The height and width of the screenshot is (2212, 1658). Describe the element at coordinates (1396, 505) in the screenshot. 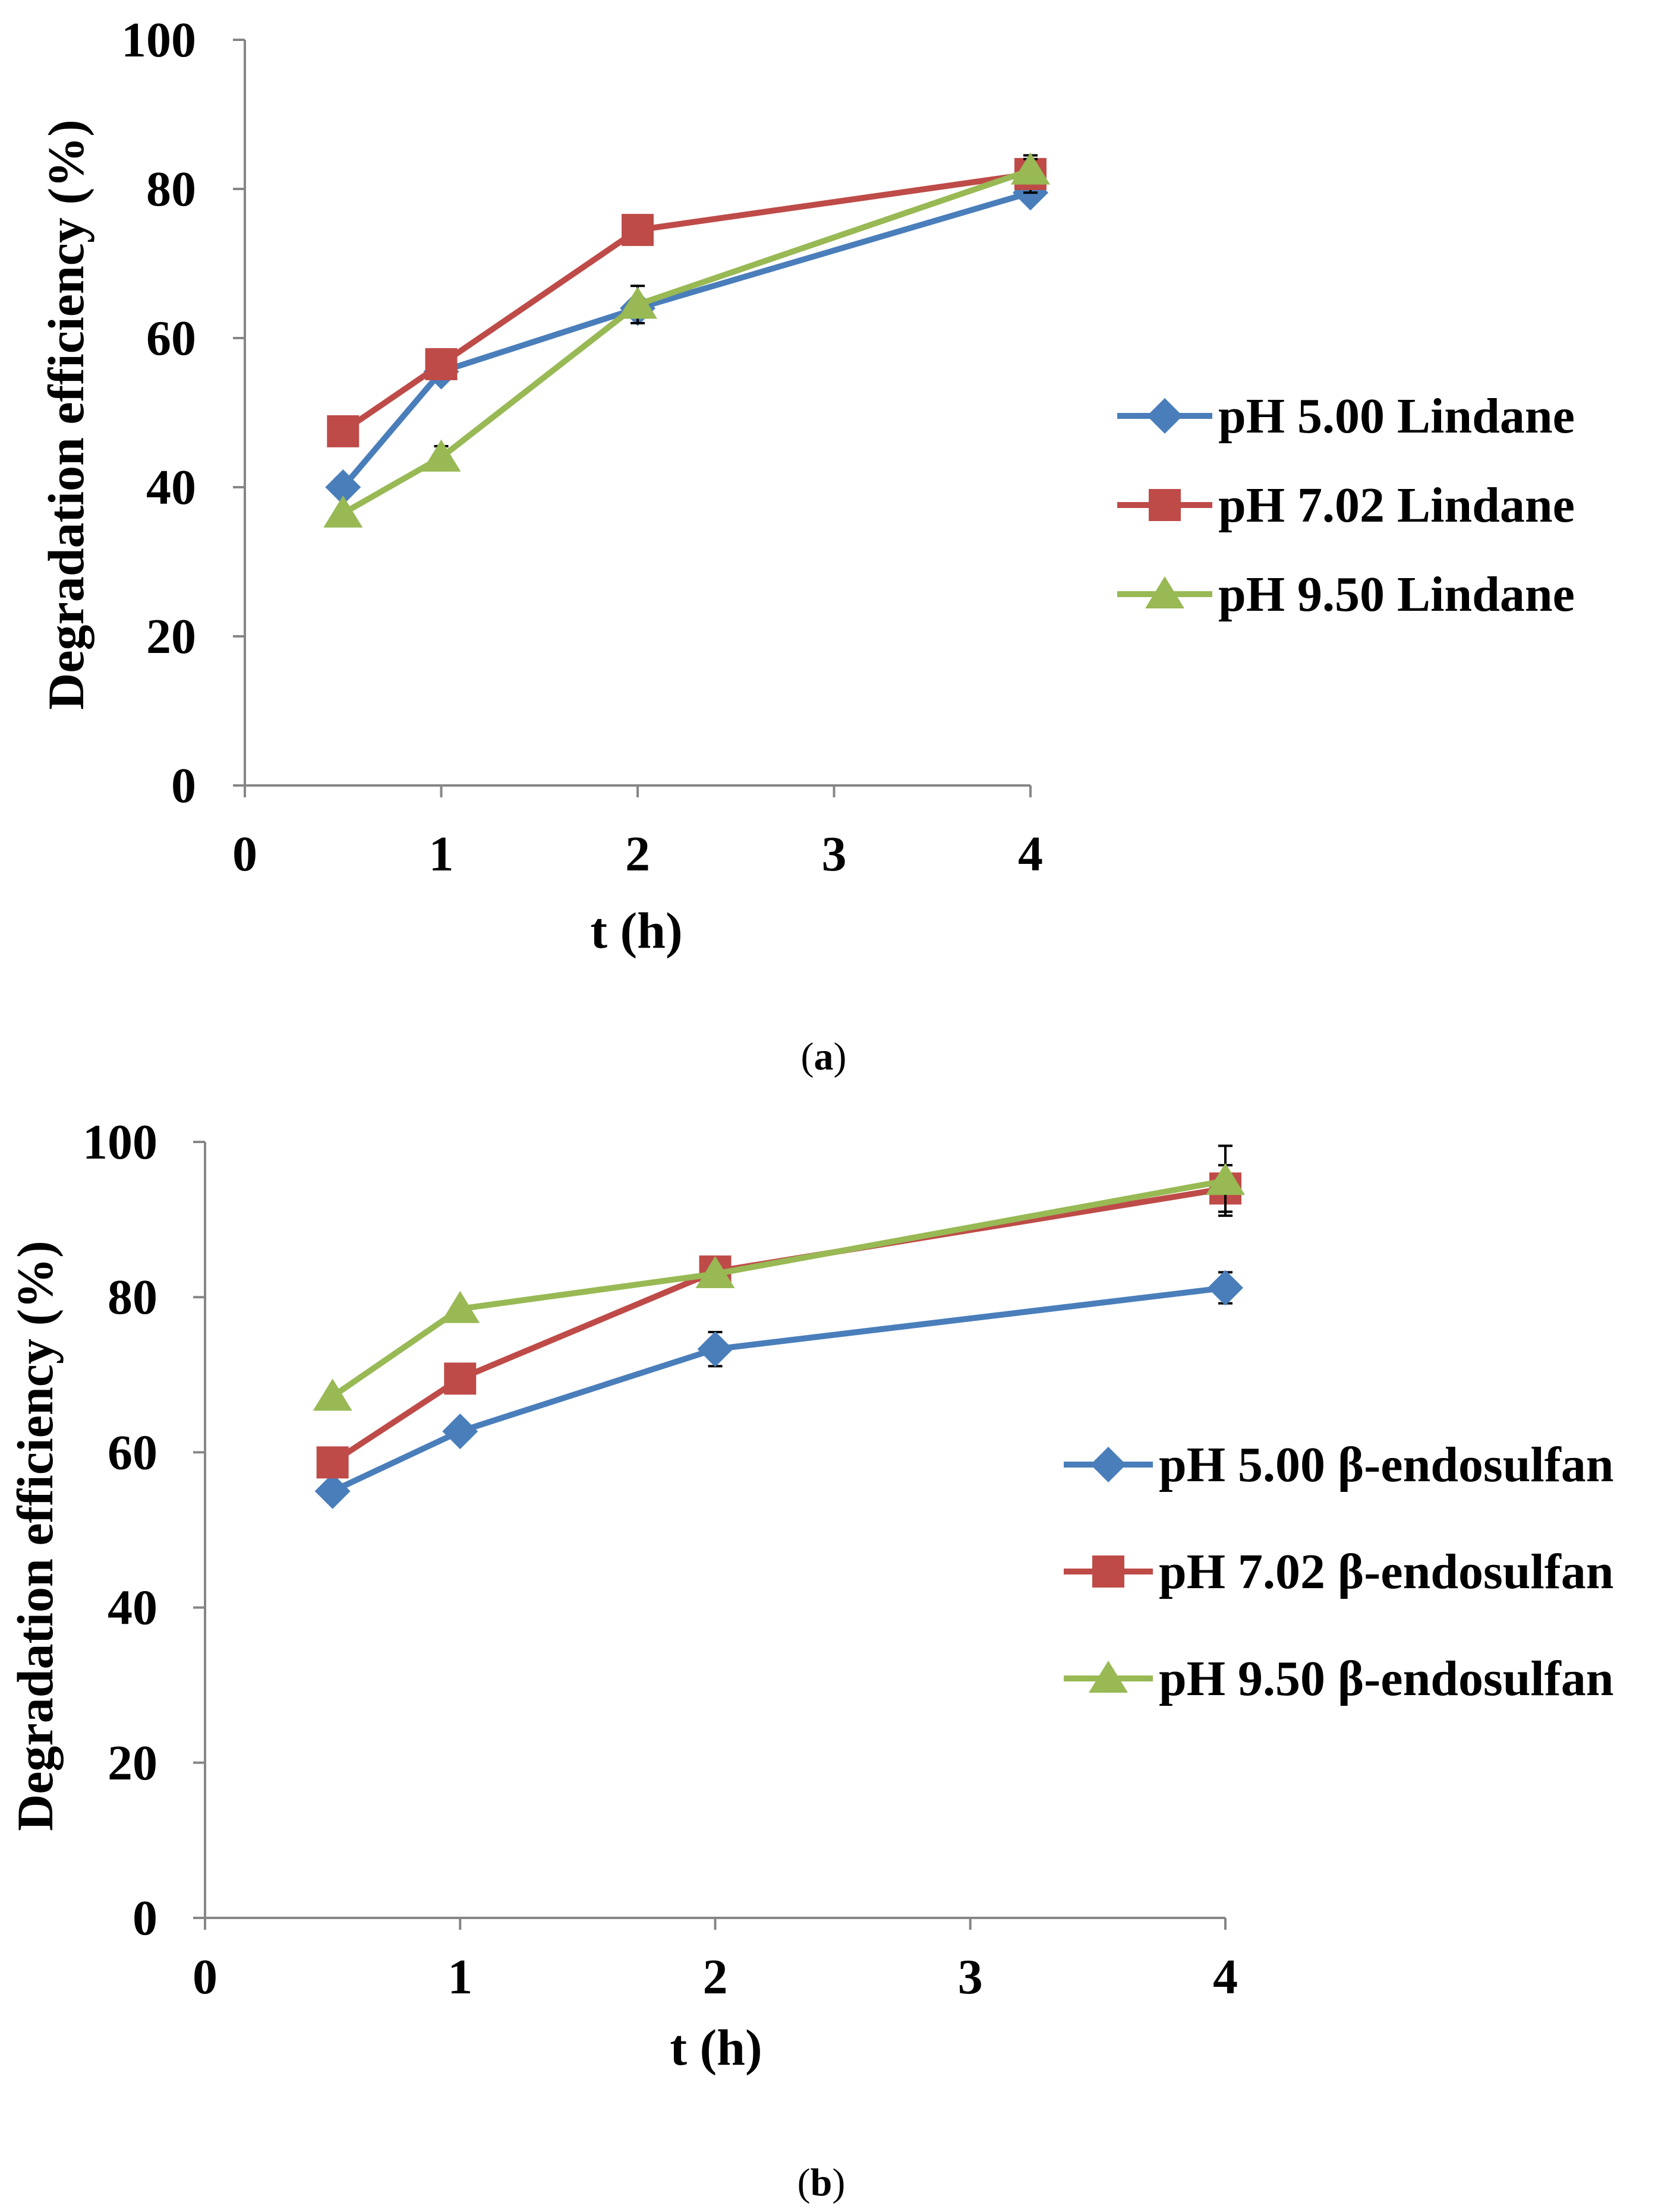

I see `legend-label: pH 7.02 Lindane` at that location.